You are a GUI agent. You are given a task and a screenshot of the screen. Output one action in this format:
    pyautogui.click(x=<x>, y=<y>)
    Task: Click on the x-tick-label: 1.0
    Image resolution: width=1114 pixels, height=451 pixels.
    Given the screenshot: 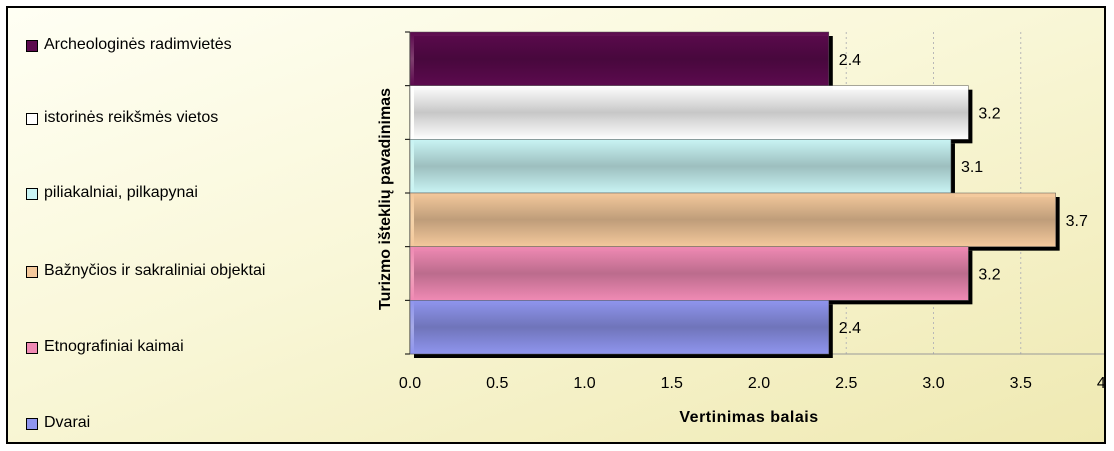 What is the action you would take?
    pyautogui.click(x=584, y=383)
    